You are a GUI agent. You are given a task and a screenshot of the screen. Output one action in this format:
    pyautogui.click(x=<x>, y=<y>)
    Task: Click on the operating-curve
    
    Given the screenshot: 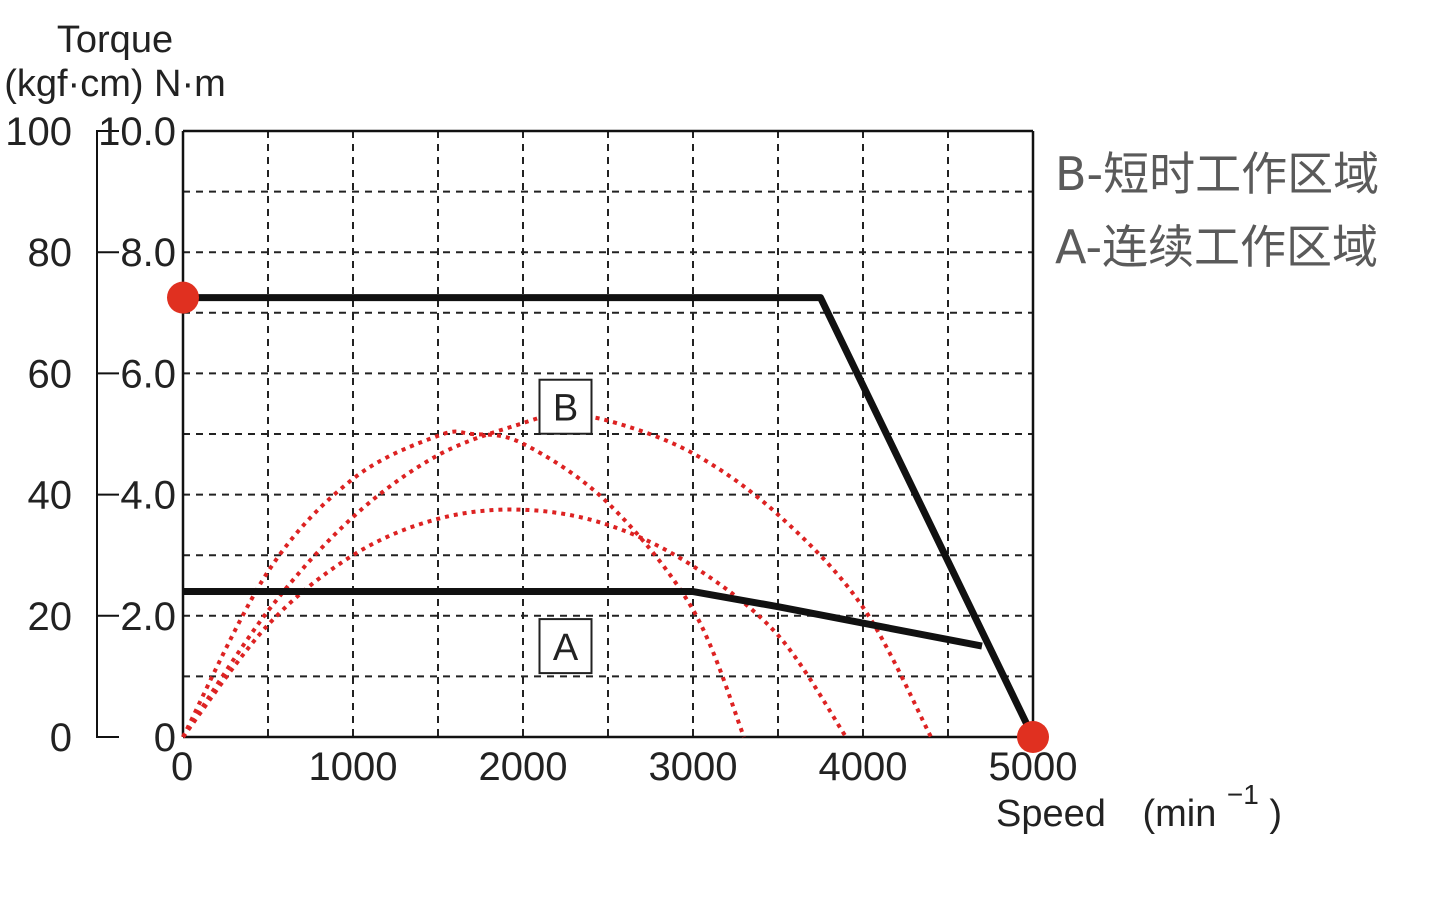 What is the action you would take?
    pyautogui.click(x=514, y=623)
    